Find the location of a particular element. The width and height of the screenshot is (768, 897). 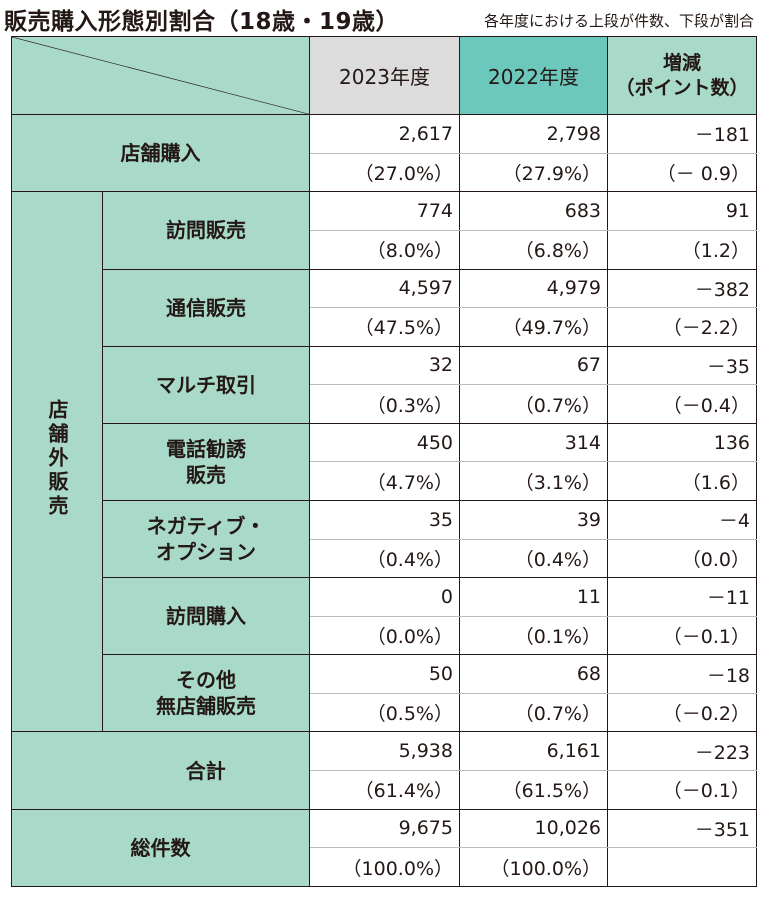

count-2022: 4,979 is located at coordinates (533, 288).